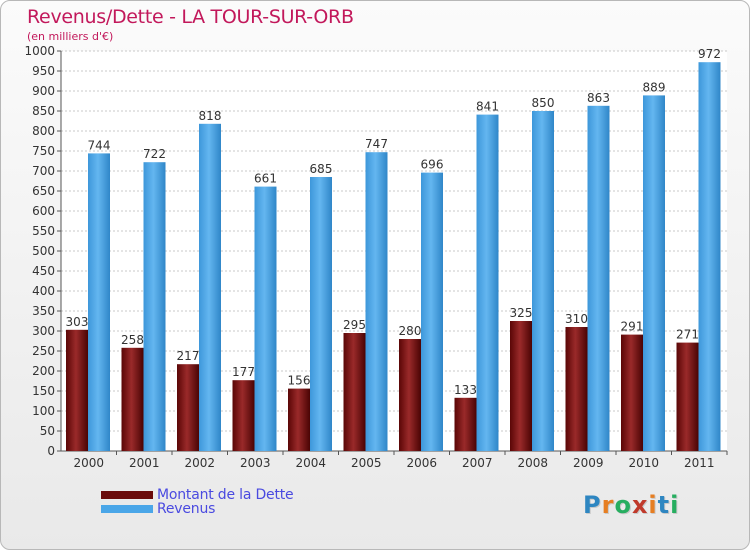  What do you see at coordinates (43, 171) in the screenshot?
I see `y-tick-label: 700` at bounding box center [43, 171].